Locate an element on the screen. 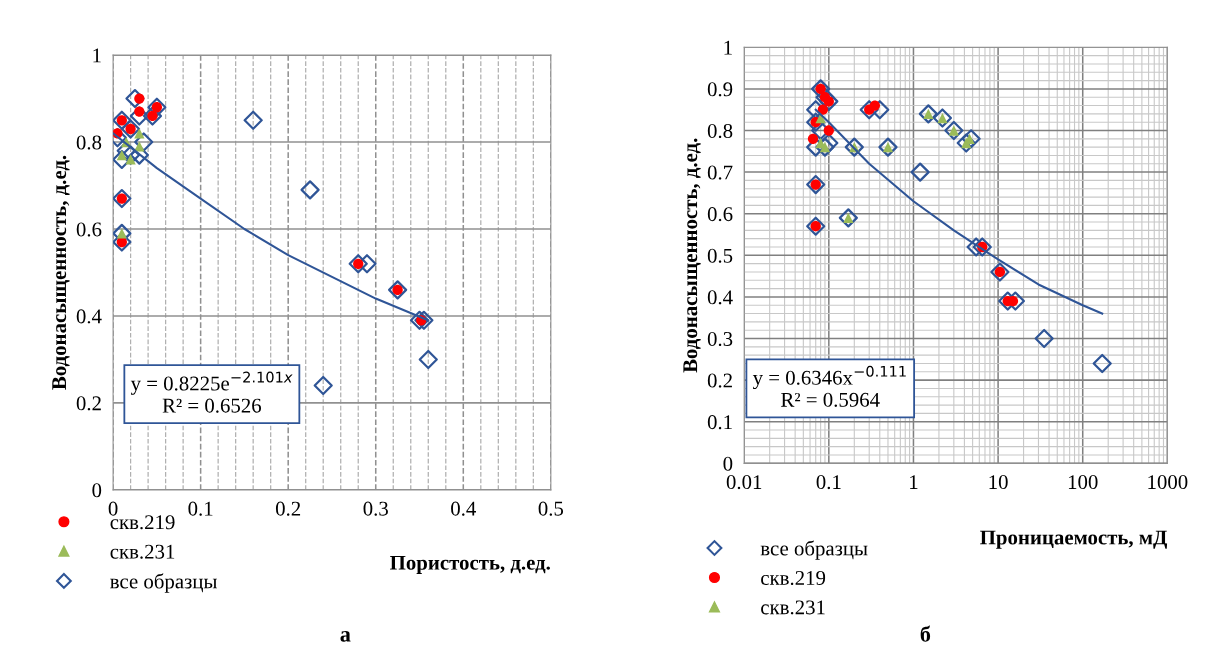  x-tick-label: 0.4 is located at coordinates (463, 508).